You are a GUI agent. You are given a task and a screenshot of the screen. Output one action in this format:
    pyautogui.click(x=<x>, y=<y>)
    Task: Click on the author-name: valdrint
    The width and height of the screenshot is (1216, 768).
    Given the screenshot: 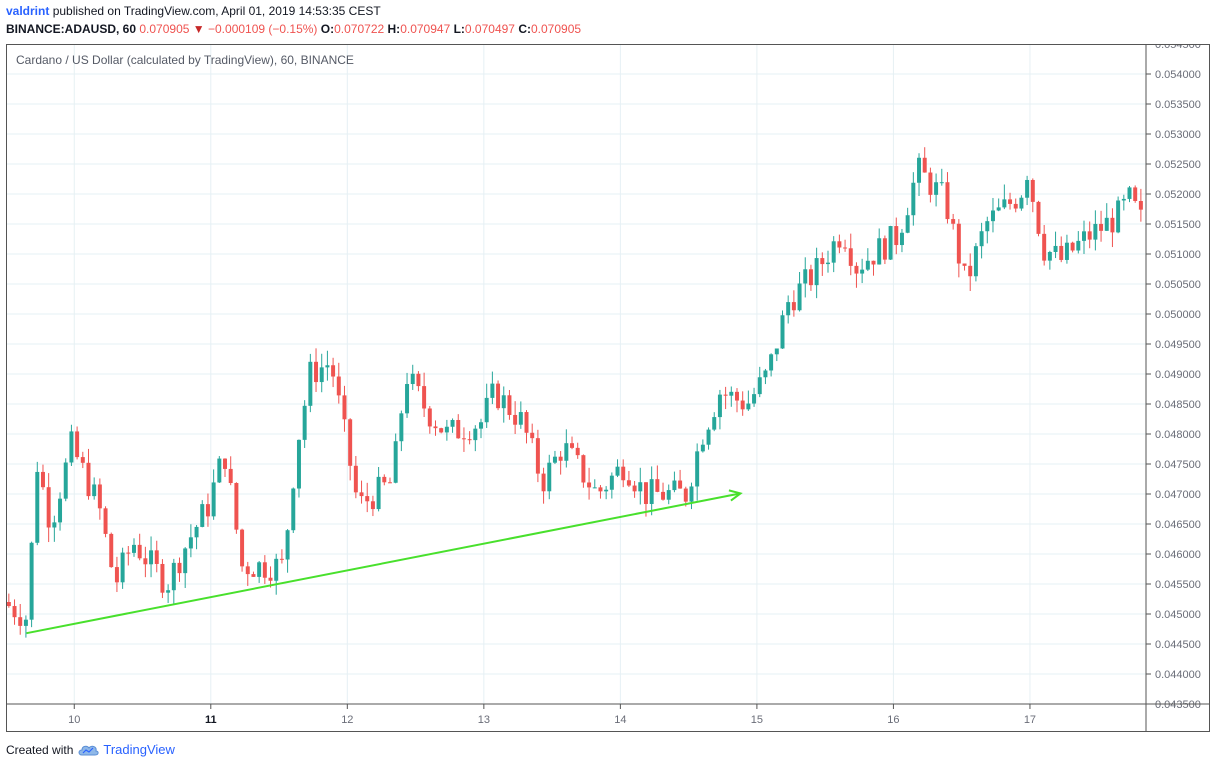 What is the action you would take?
    pyautogui.click(x=28, y=11)
    